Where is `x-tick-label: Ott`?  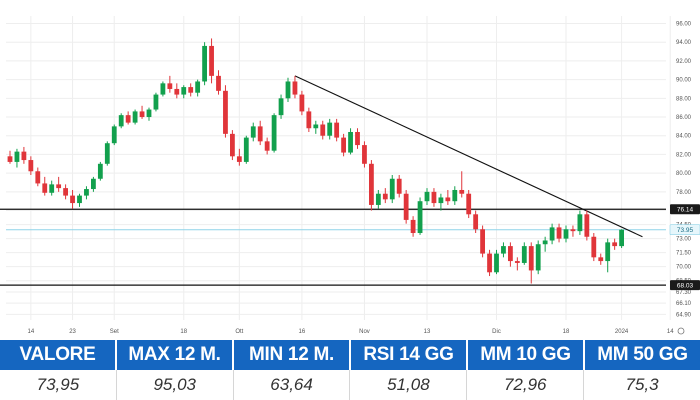 x-tick-label: Ott is located at coordinates (239, 332).